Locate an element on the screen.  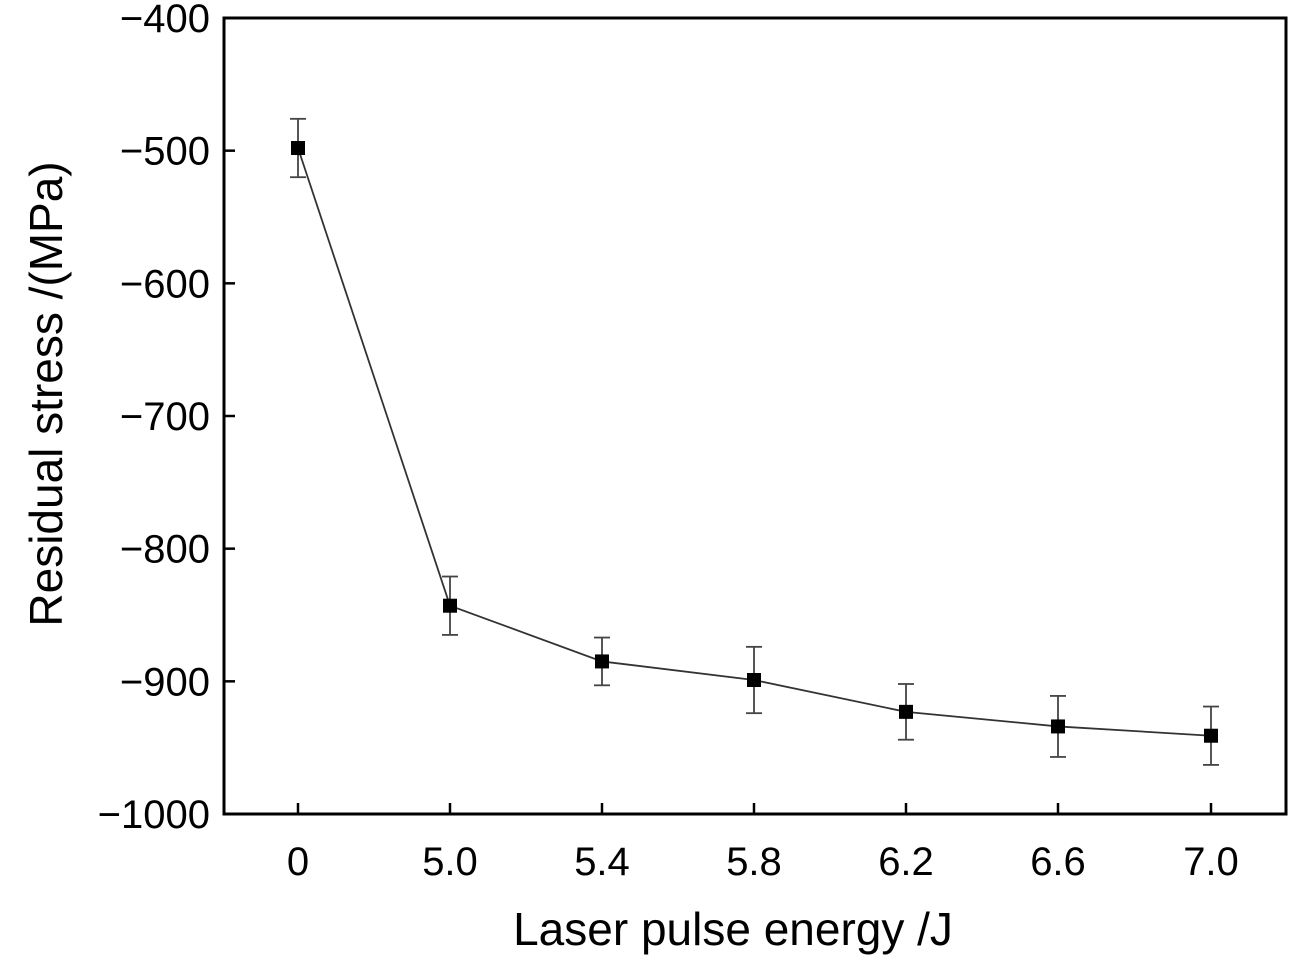
y-axis: −400 −500 −600 −700 −800 −900 −1000 is located at coordinates (166, 418).